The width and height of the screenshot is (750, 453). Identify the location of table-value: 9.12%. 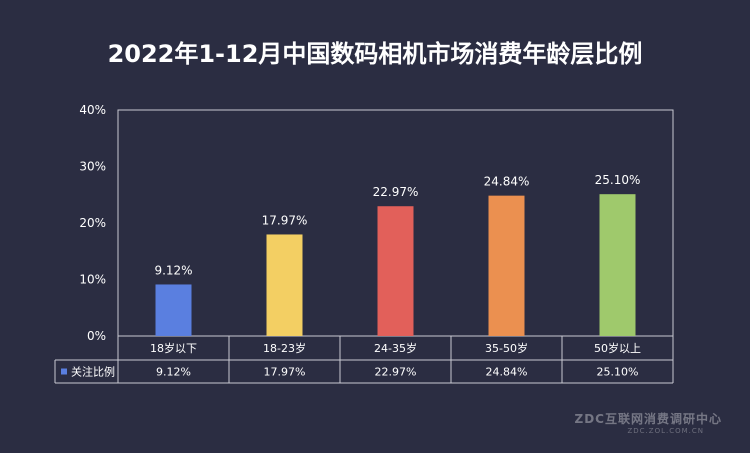
(173, 372).